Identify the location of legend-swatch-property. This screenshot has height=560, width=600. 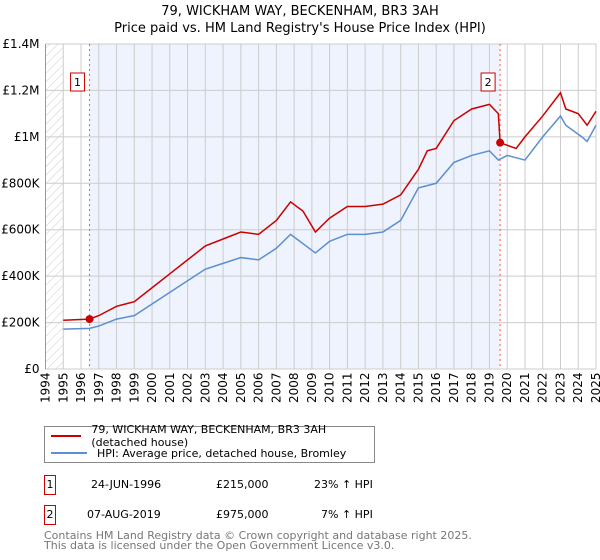
(66, 436).